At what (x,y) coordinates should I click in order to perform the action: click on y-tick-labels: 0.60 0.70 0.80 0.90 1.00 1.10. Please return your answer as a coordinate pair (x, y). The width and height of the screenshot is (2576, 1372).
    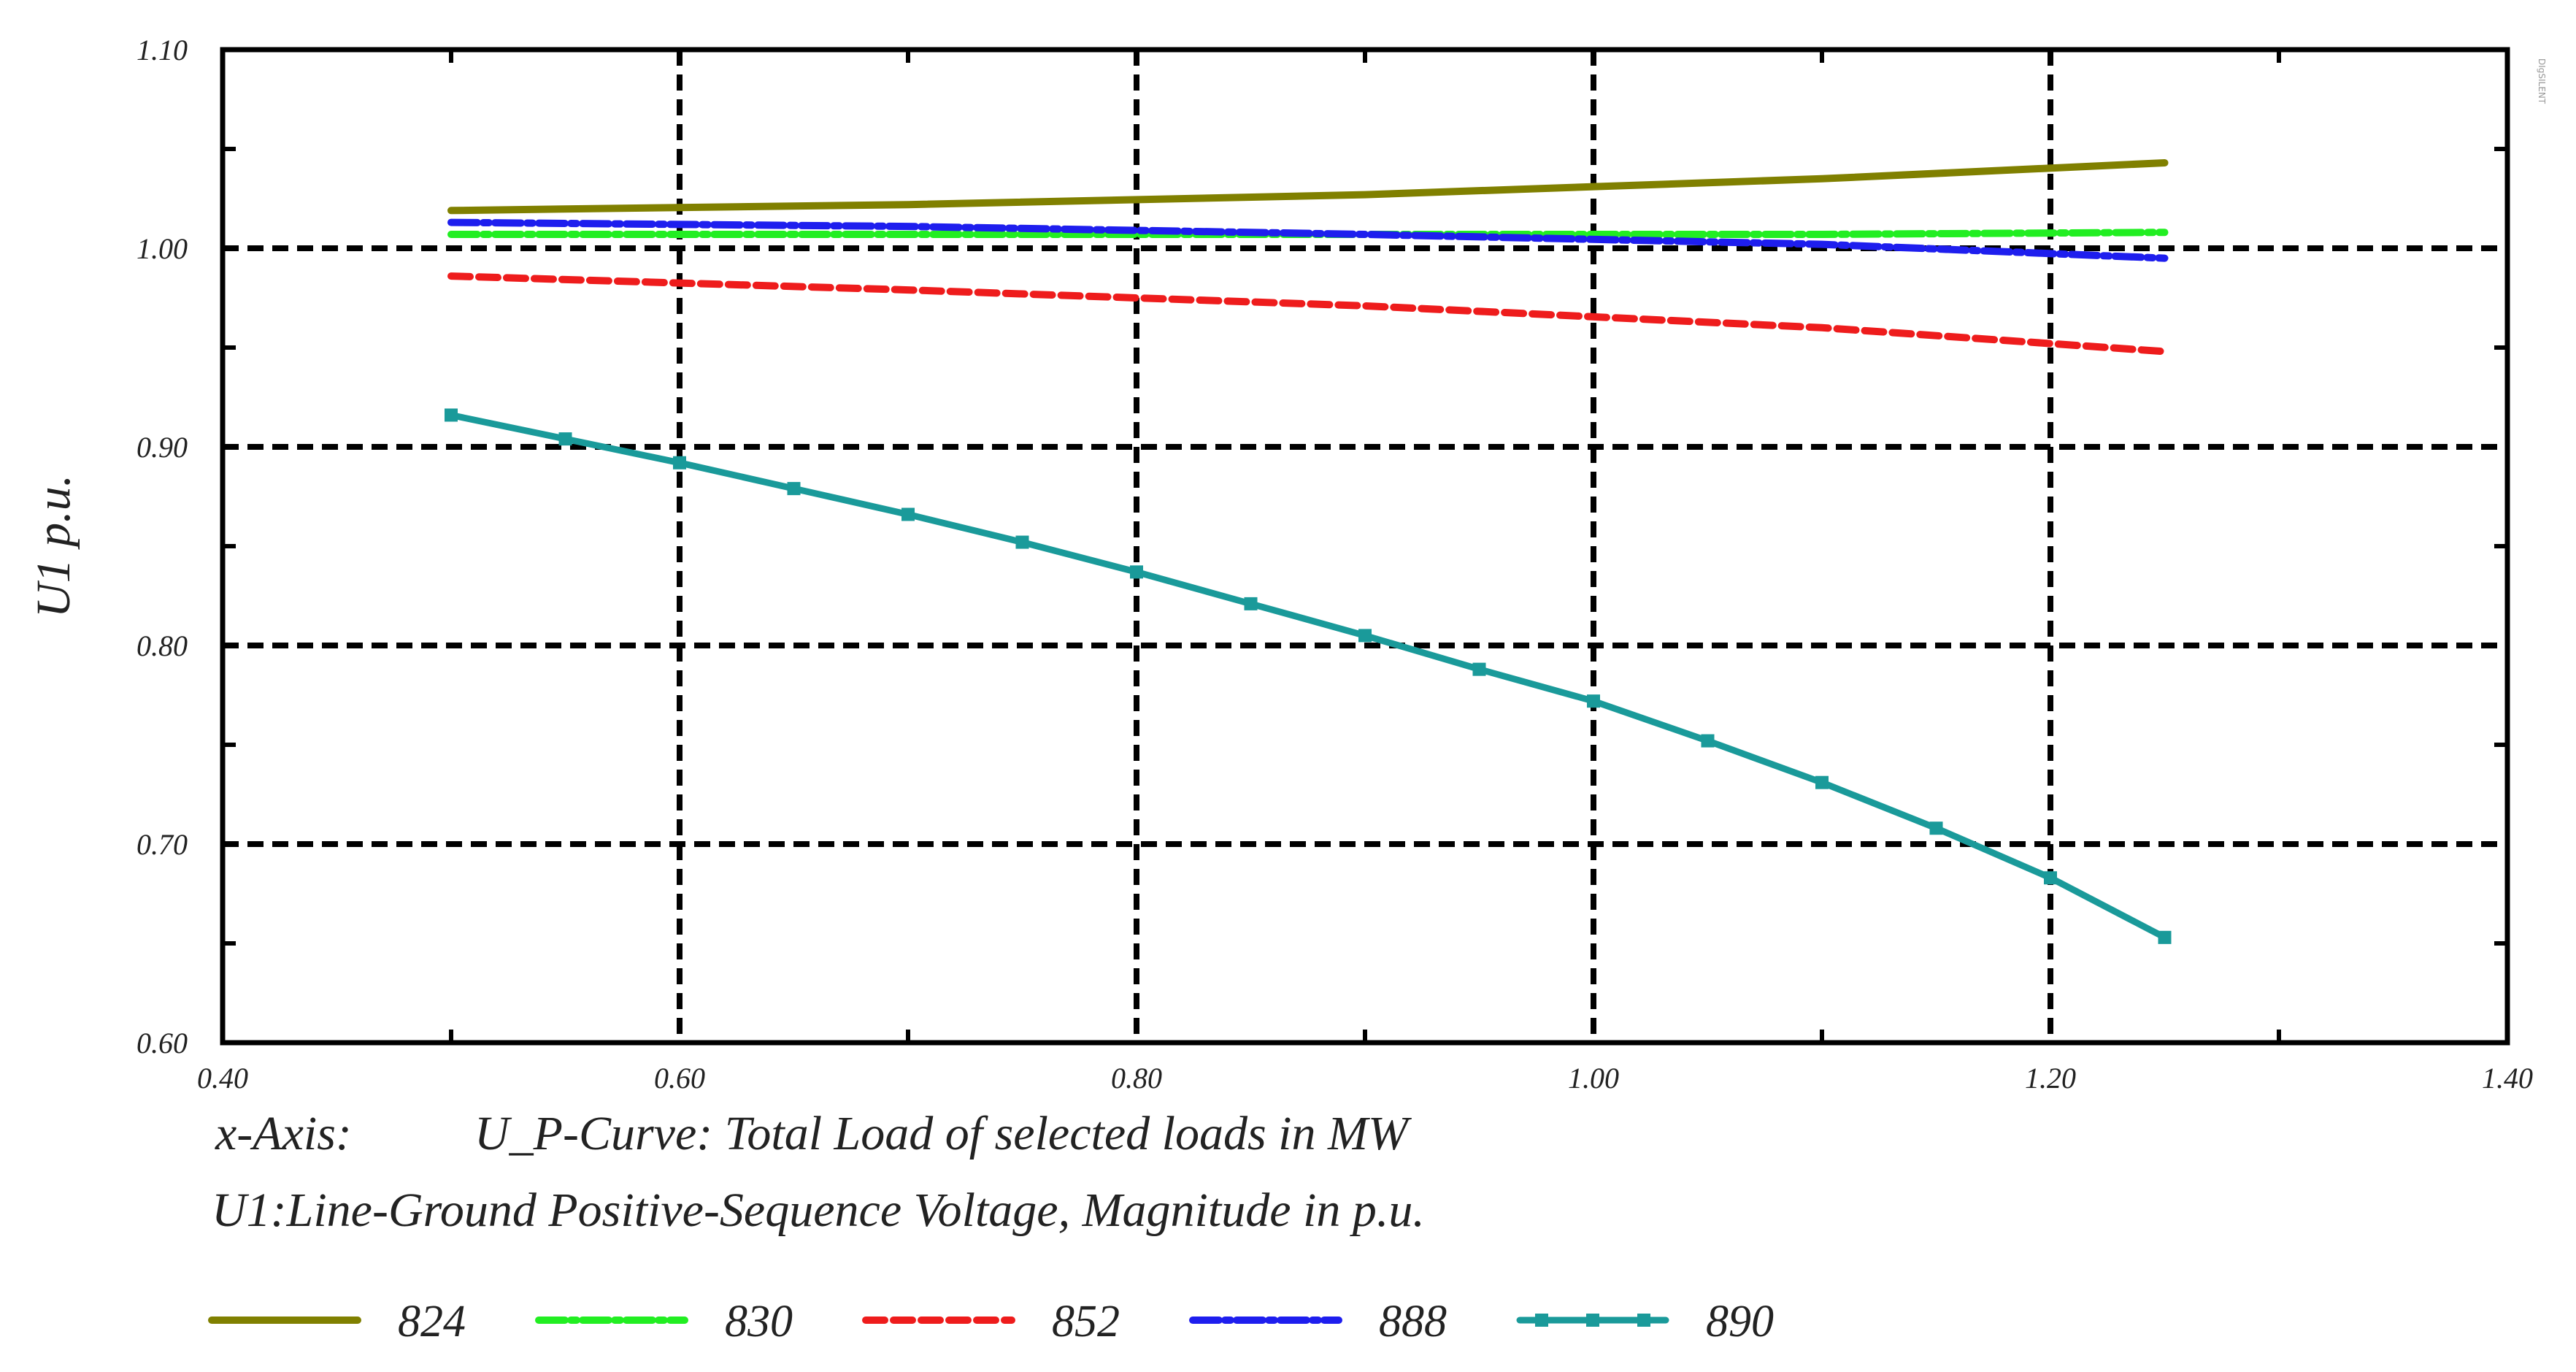
    Looking at the image, I should click on (162, 546).